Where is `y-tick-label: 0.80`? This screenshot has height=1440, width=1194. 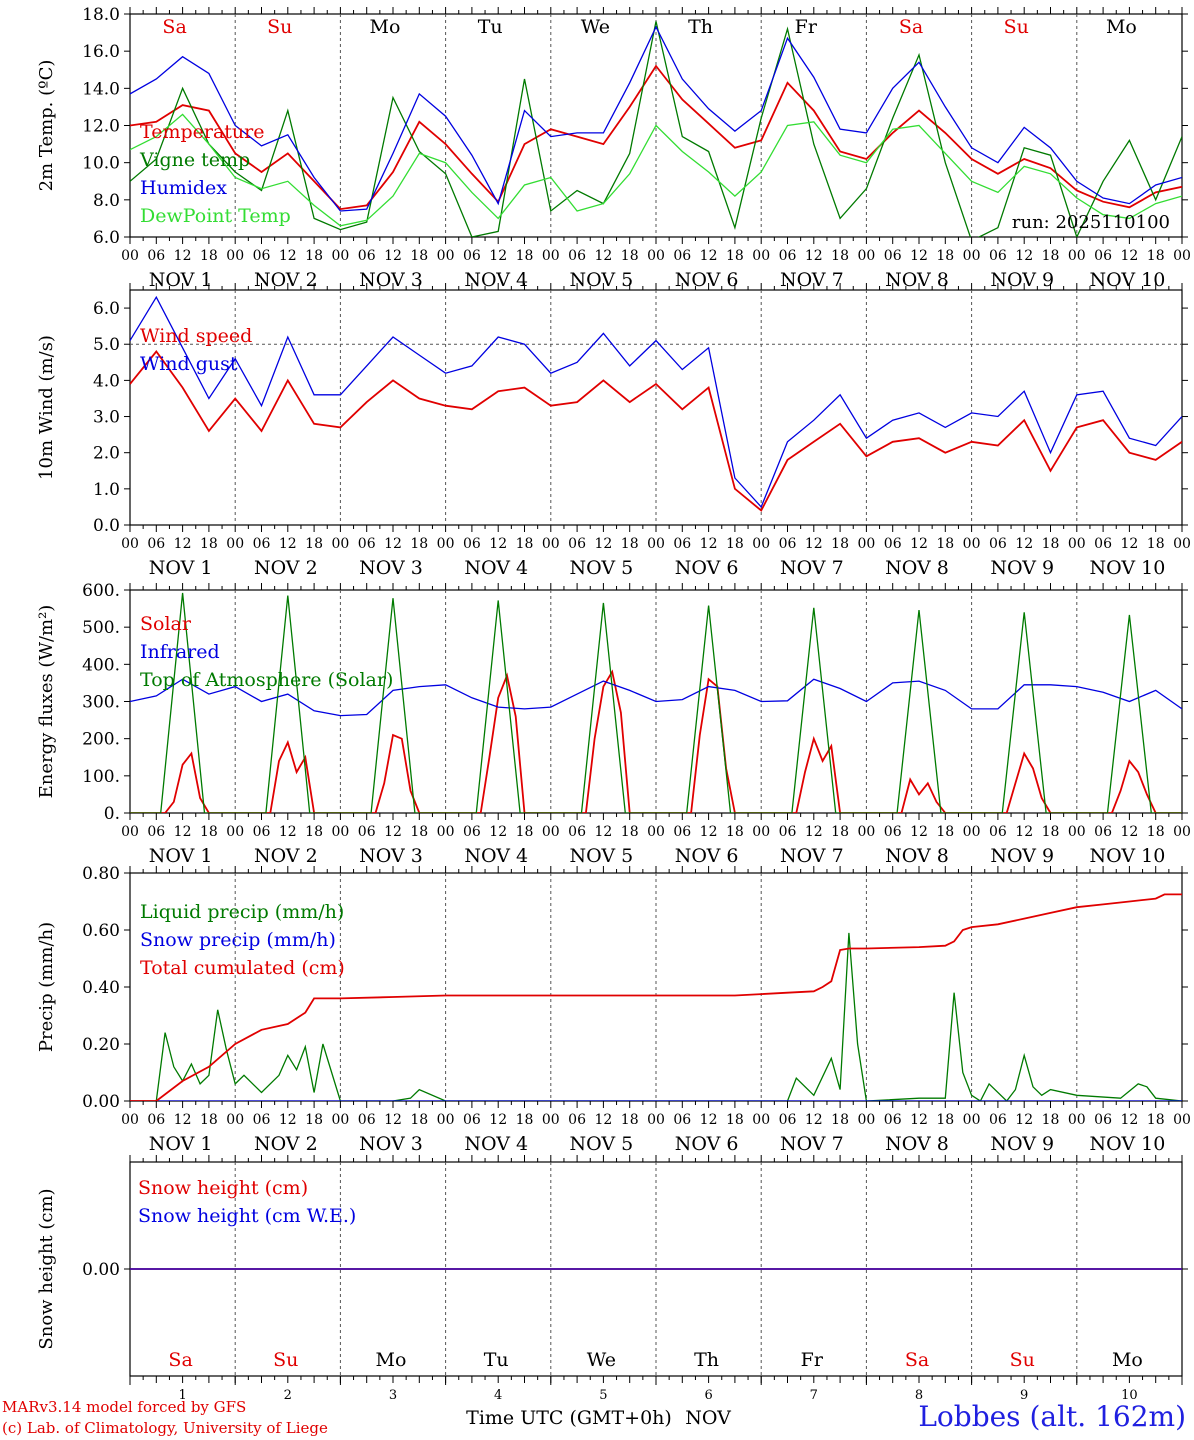
y-tick-label: 0.80 is located at coordinates (101, 874).